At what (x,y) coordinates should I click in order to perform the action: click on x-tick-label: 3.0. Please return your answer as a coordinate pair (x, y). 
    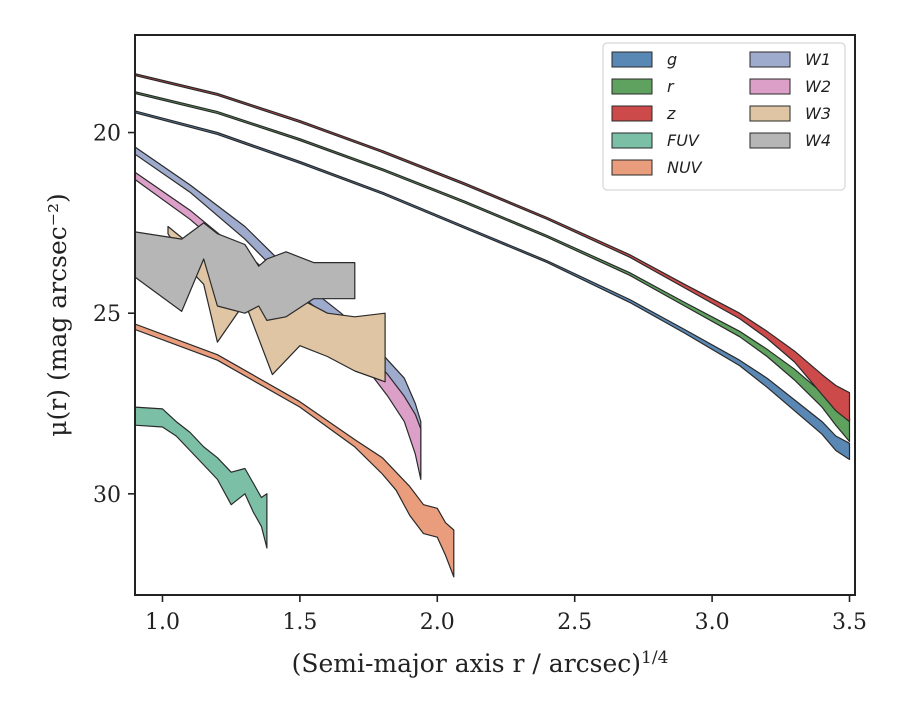
    Looking at the image, I should click on (712, 622).